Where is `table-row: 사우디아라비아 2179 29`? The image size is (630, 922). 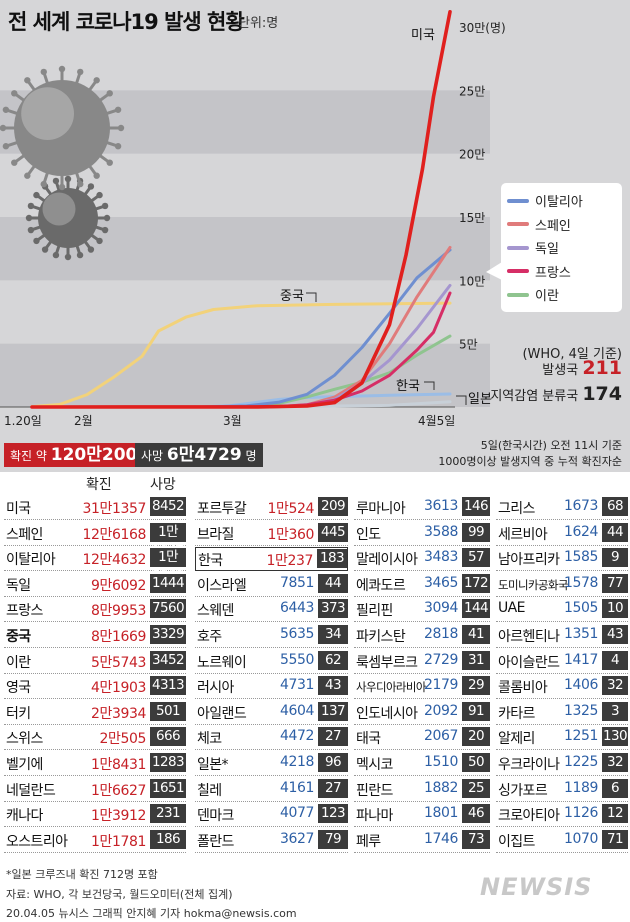
table-row: 사우디아라비아 2179 29 is located at coordinates (422, 687).